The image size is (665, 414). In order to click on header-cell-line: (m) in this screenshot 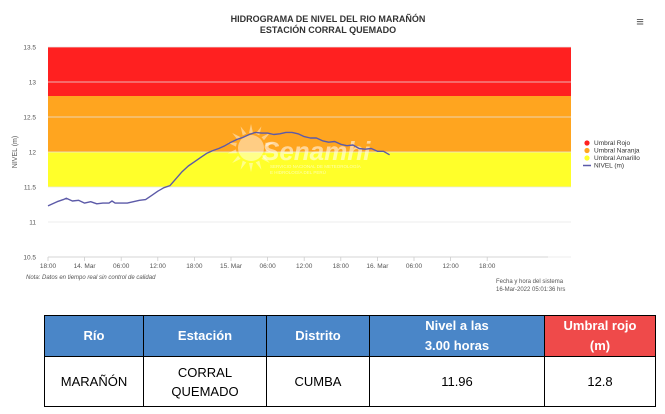, I will do `click(600, 345)`.